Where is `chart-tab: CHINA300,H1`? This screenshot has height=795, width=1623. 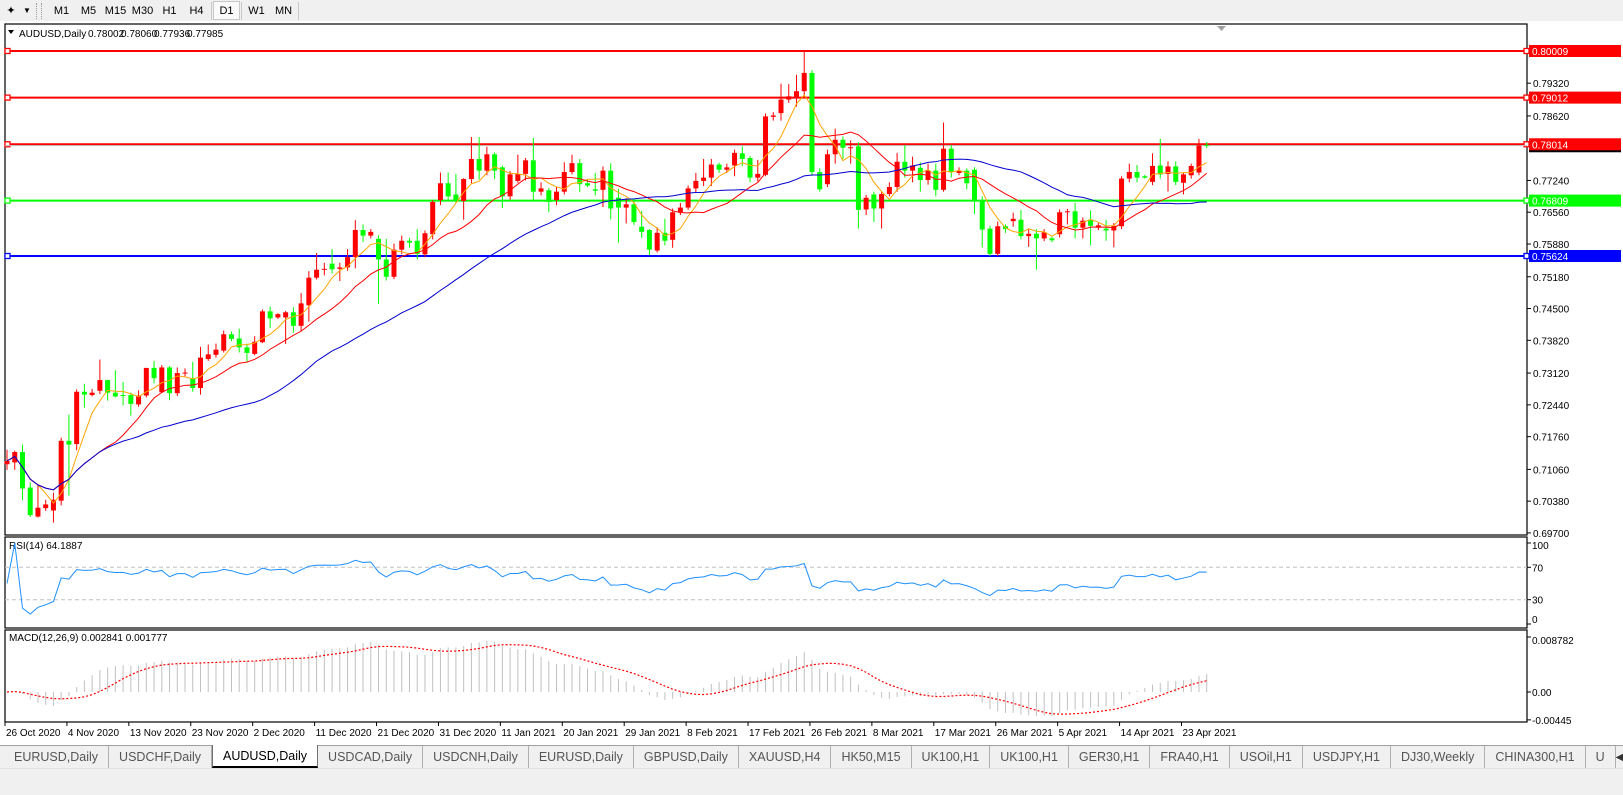
chart-tab: CHINA300,H1 is located at coordinates (1535, 757).